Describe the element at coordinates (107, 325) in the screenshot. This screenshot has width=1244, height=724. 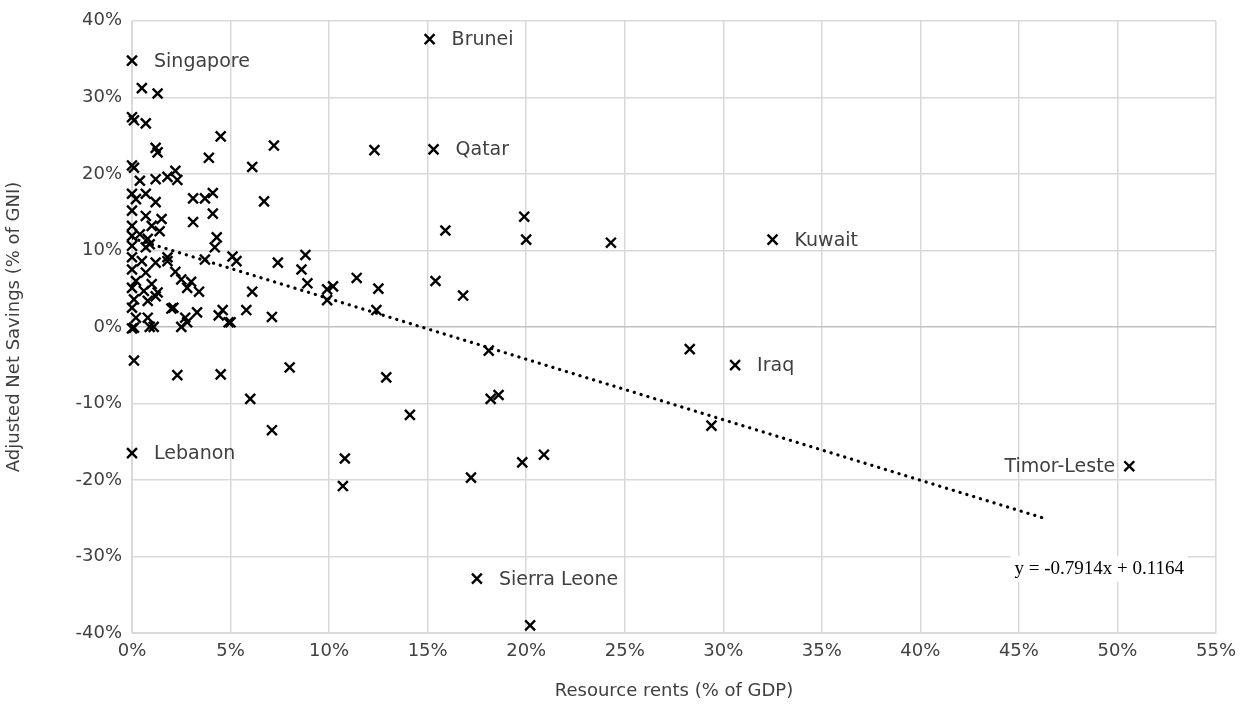
I see `y-tick-label: 0%` at that location.